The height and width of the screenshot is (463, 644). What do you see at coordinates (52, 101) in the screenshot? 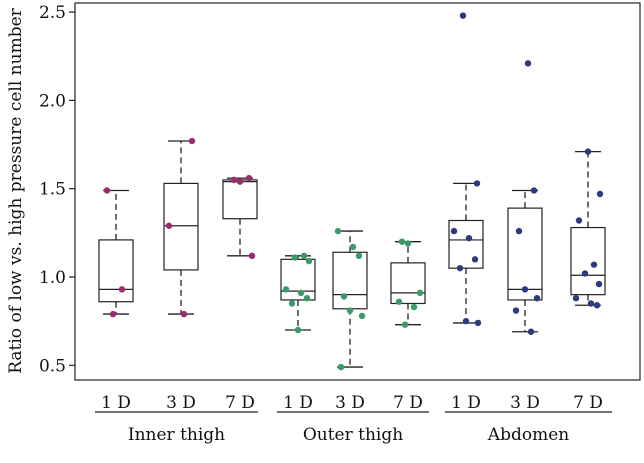
I see `y-tick-label: 2.0` at bounding box center [52, 101].